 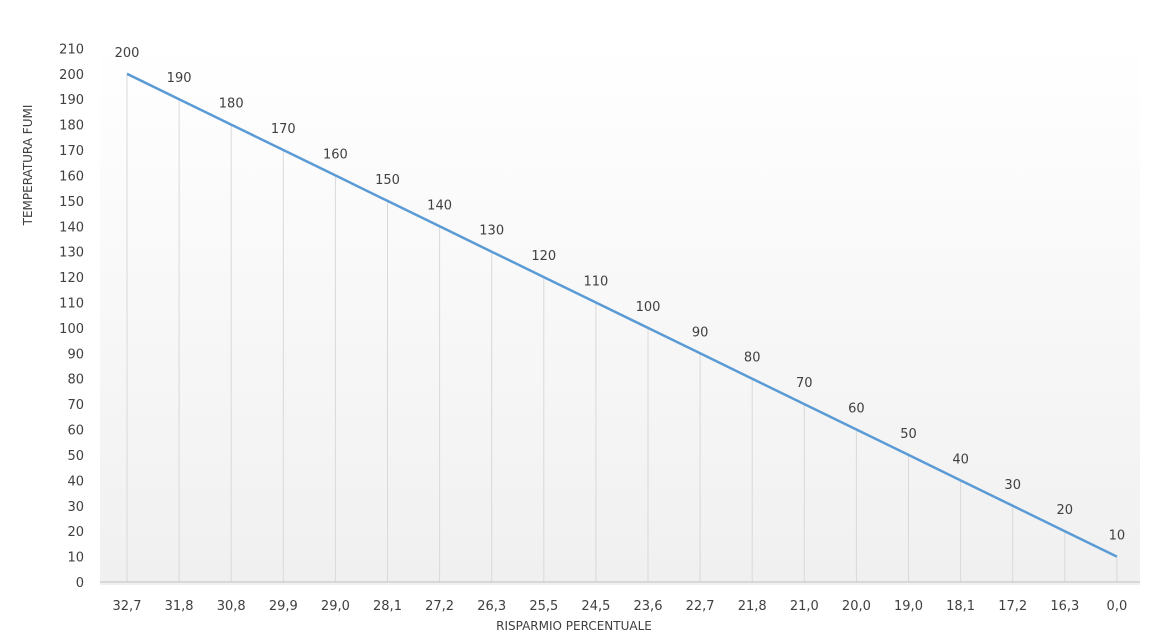 I want to click on x-tick-label: 24,5, so click(x=595, y=606).